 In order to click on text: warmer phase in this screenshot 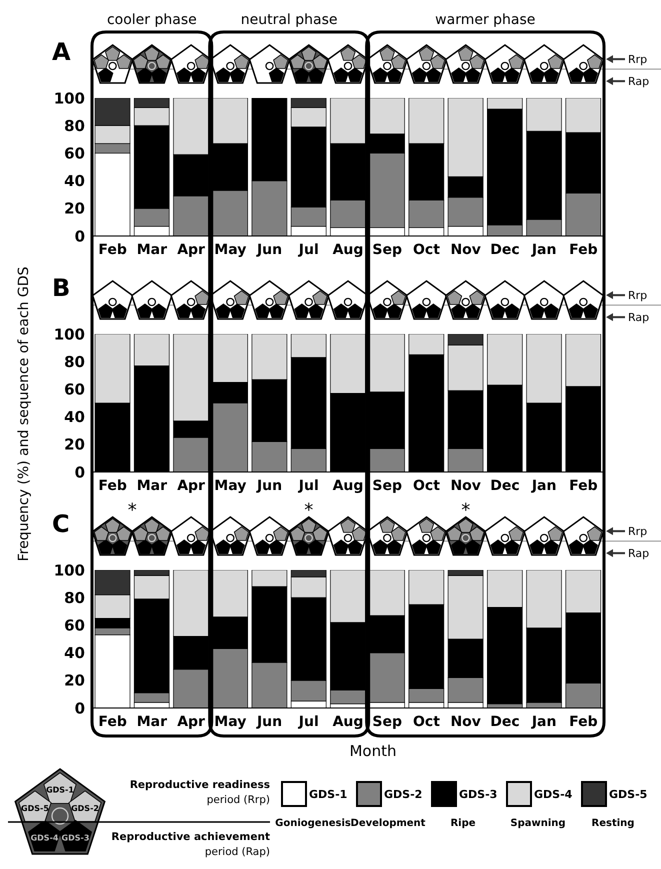, I will do `click(485, 20)`.